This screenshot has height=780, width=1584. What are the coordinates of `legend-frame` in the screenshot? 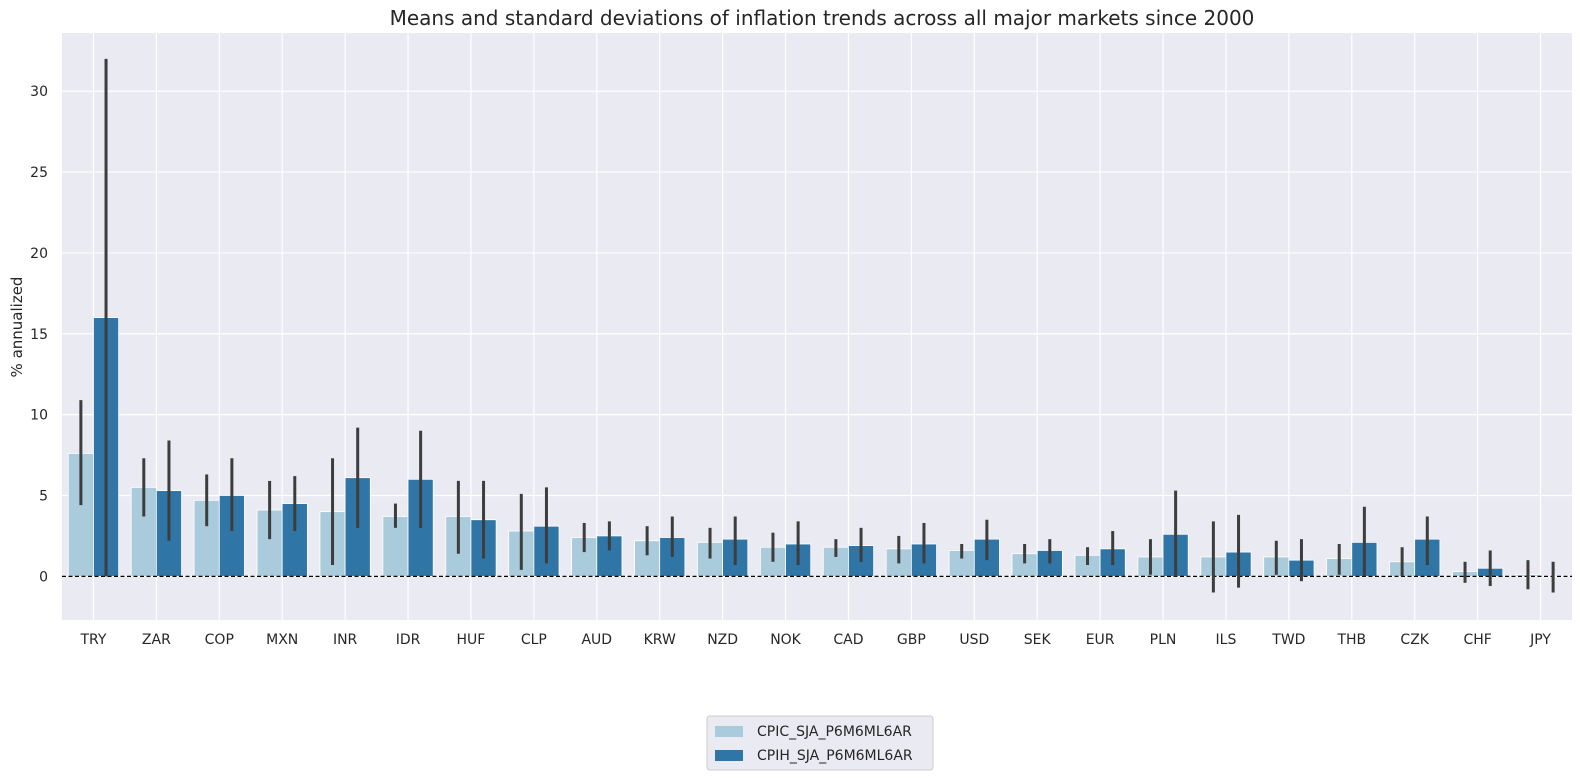 It's located at (820, 743).